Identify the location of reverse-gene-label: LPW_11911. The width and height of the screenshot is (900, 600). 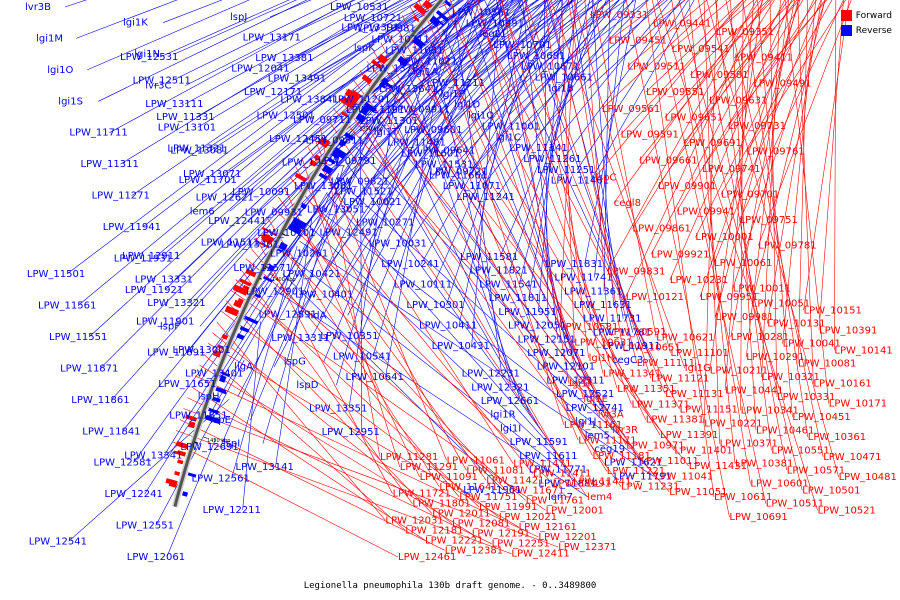
(631, 346).